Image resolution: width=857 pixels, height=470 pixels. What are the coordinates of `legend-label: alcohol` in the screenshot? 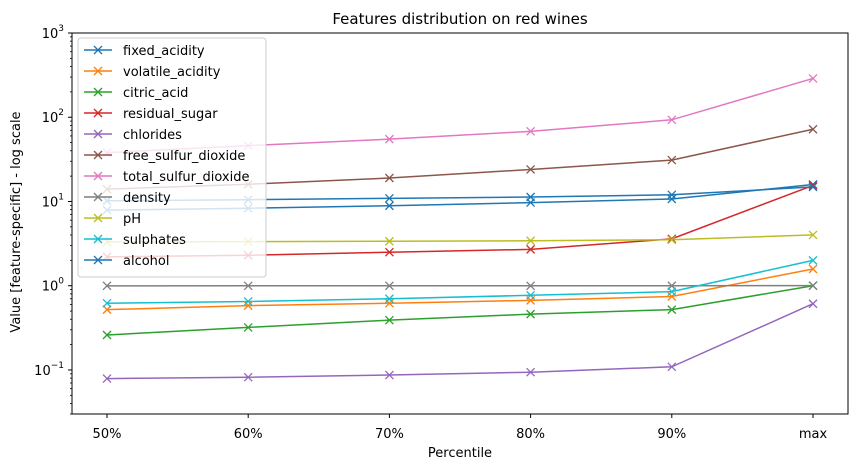 It's located at (146, 261).